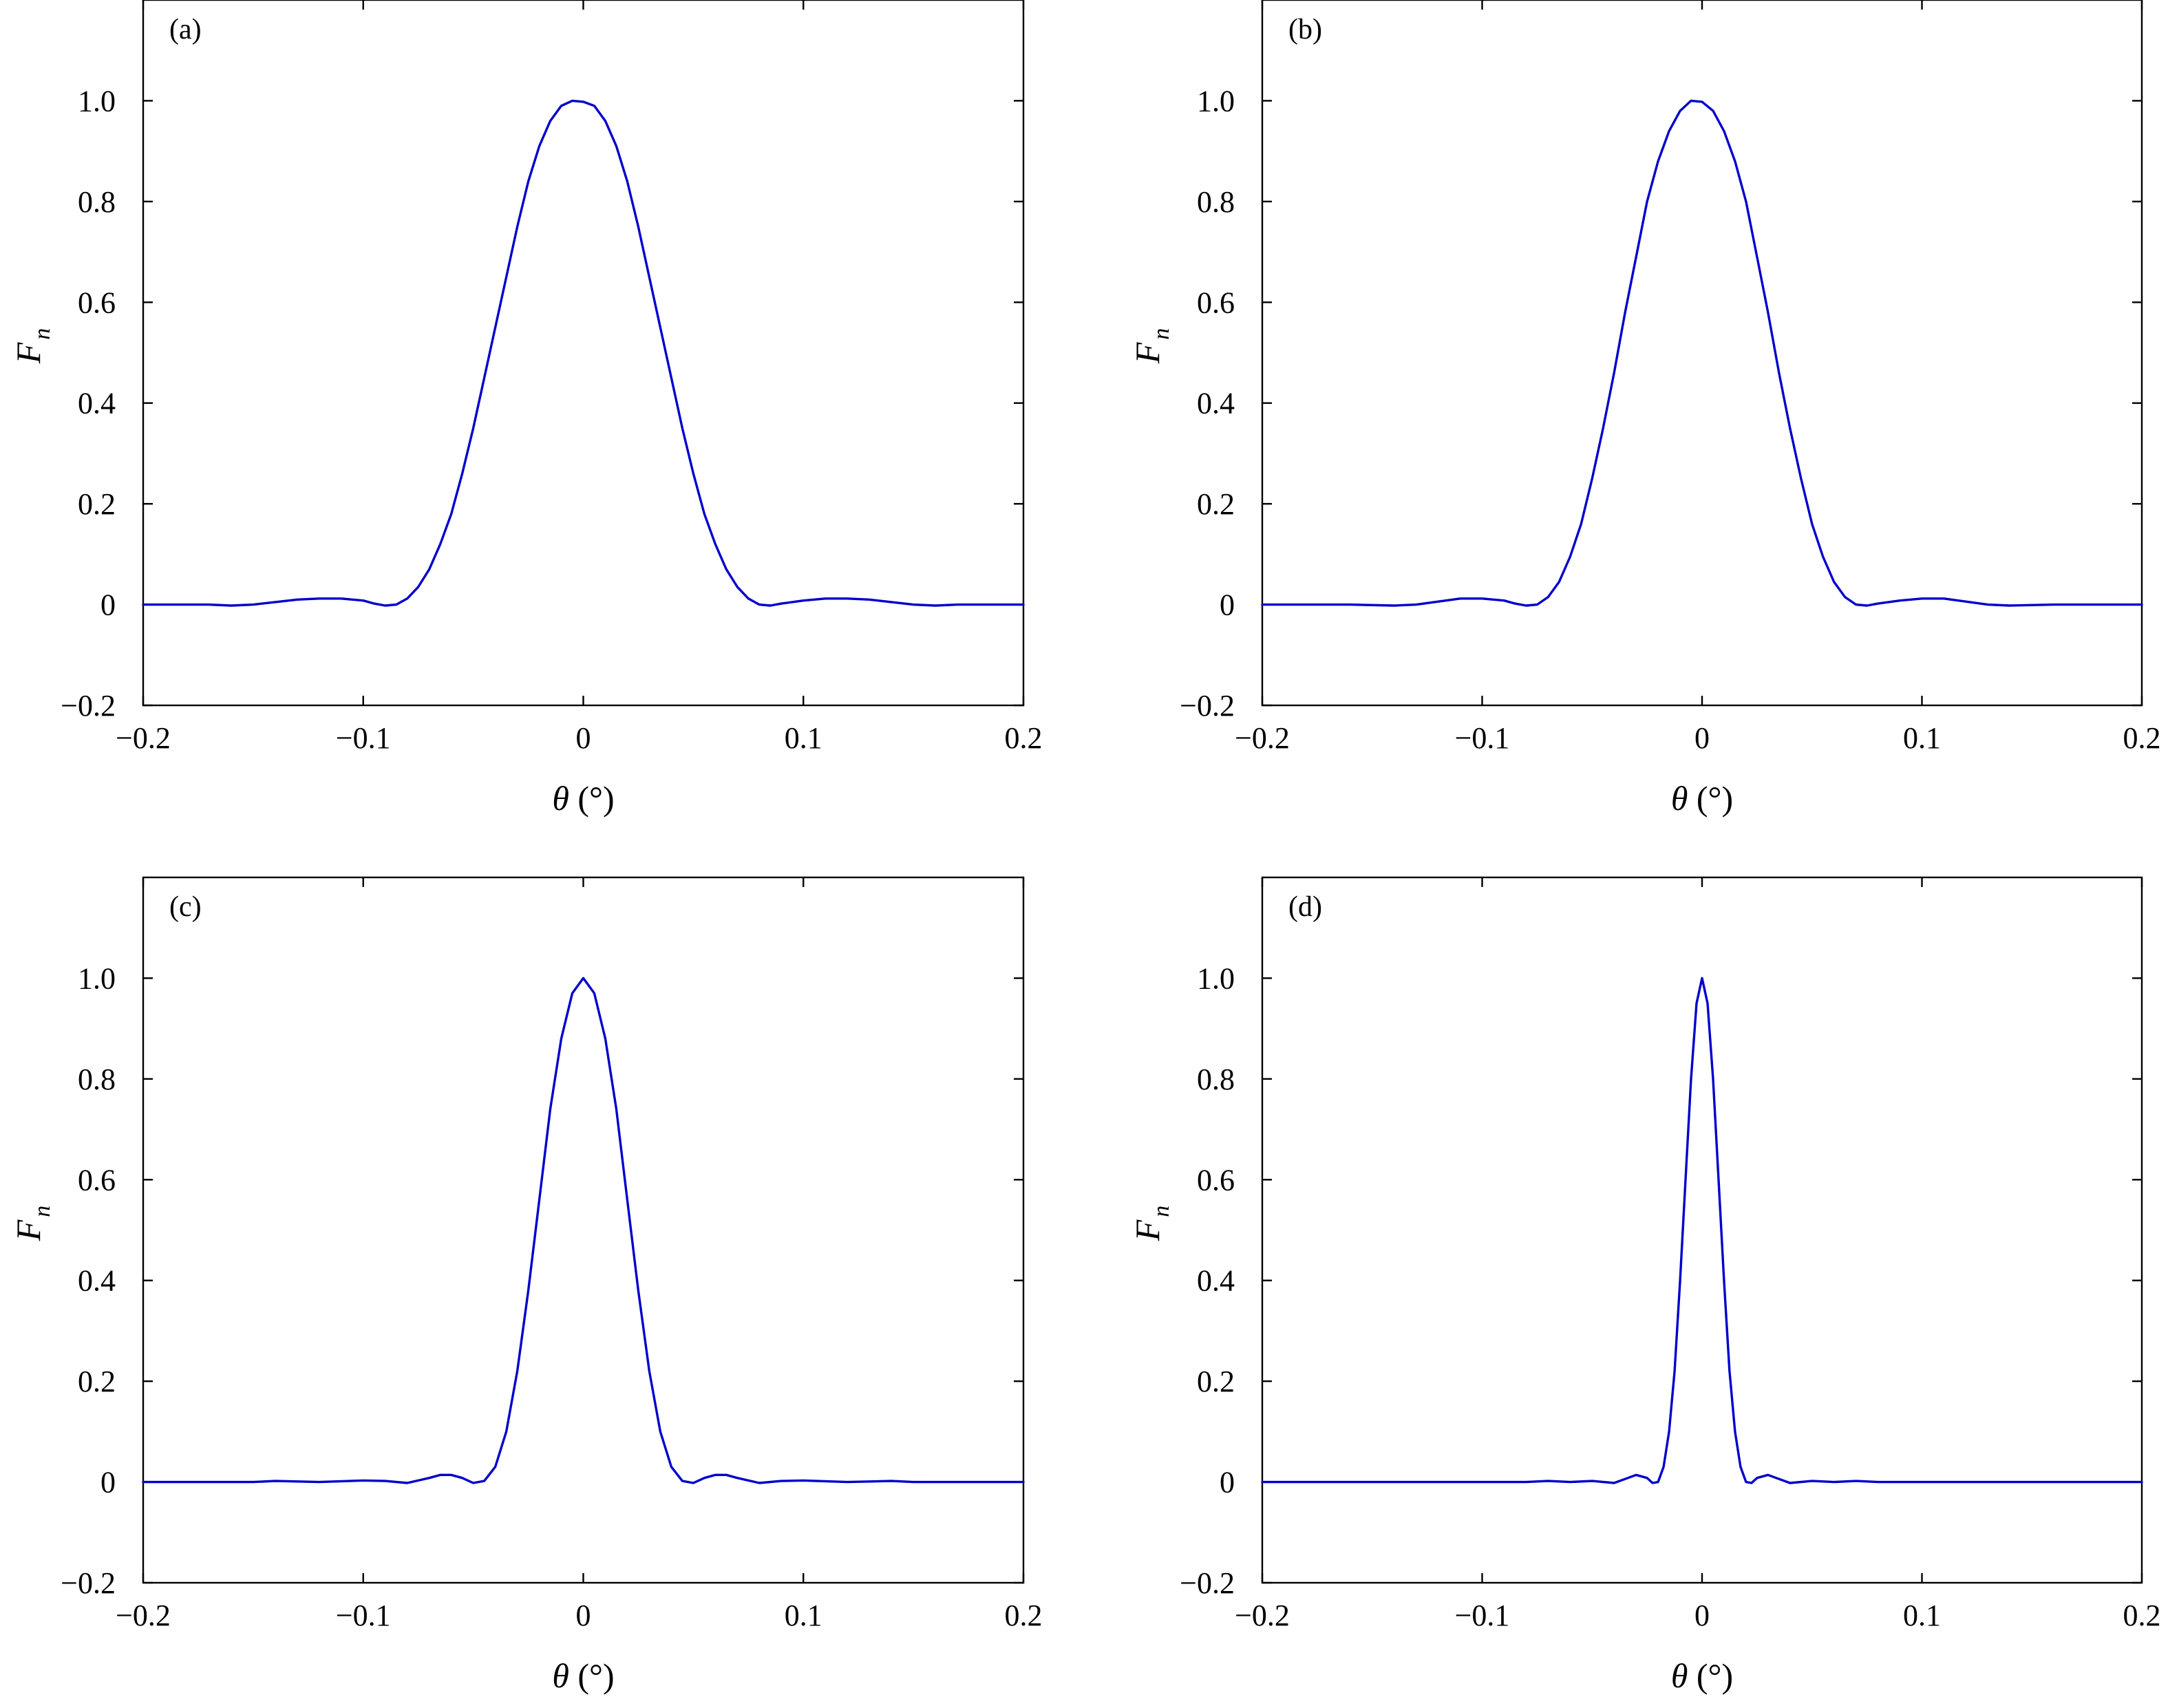 Image resolution: width=2168 pixels, height=1708 pixels. Describe the element at coordinates (185, 907) in the screenshot. I see `panel-label: (c)` at that location.